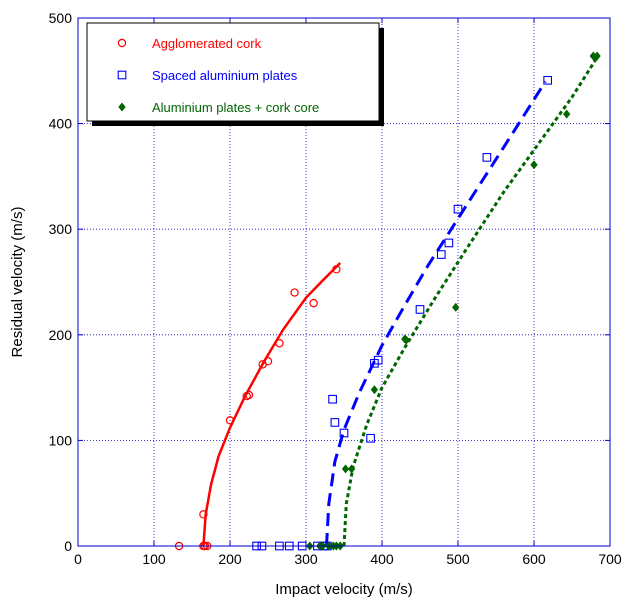  I want to click on y-tick-label: 100, so click(61, 440).